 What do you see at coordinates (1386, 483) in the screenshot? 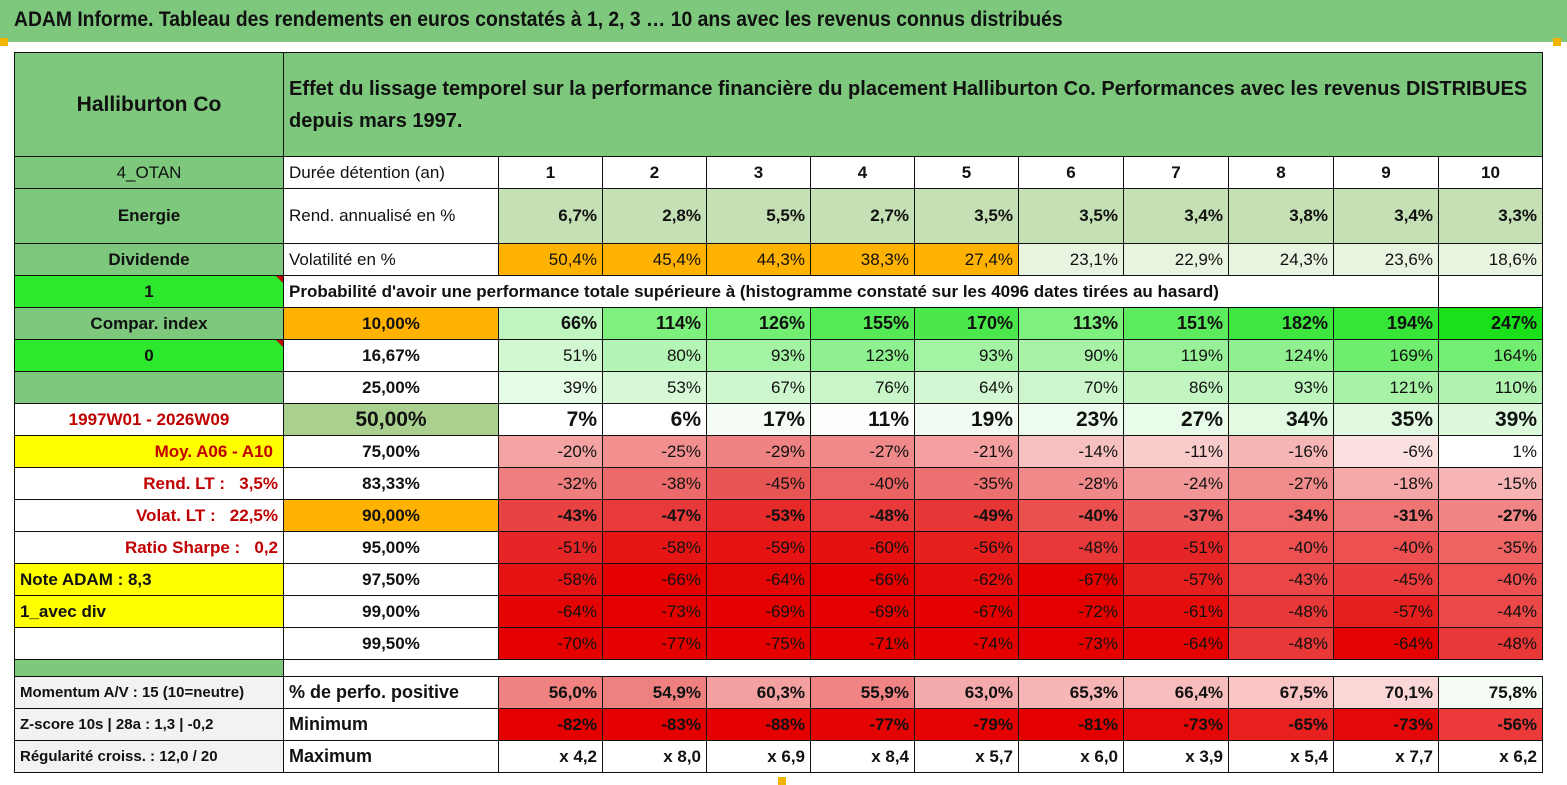
I see `percentile-value-cell: -18%` at bounding box center [1386, 483].